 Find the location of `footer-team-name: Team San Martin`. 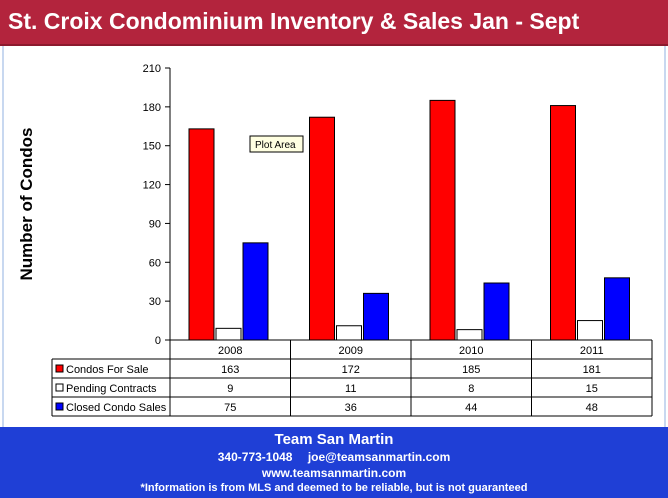

footer-team-name: Team San Martin is located at coordinates (334, 439).